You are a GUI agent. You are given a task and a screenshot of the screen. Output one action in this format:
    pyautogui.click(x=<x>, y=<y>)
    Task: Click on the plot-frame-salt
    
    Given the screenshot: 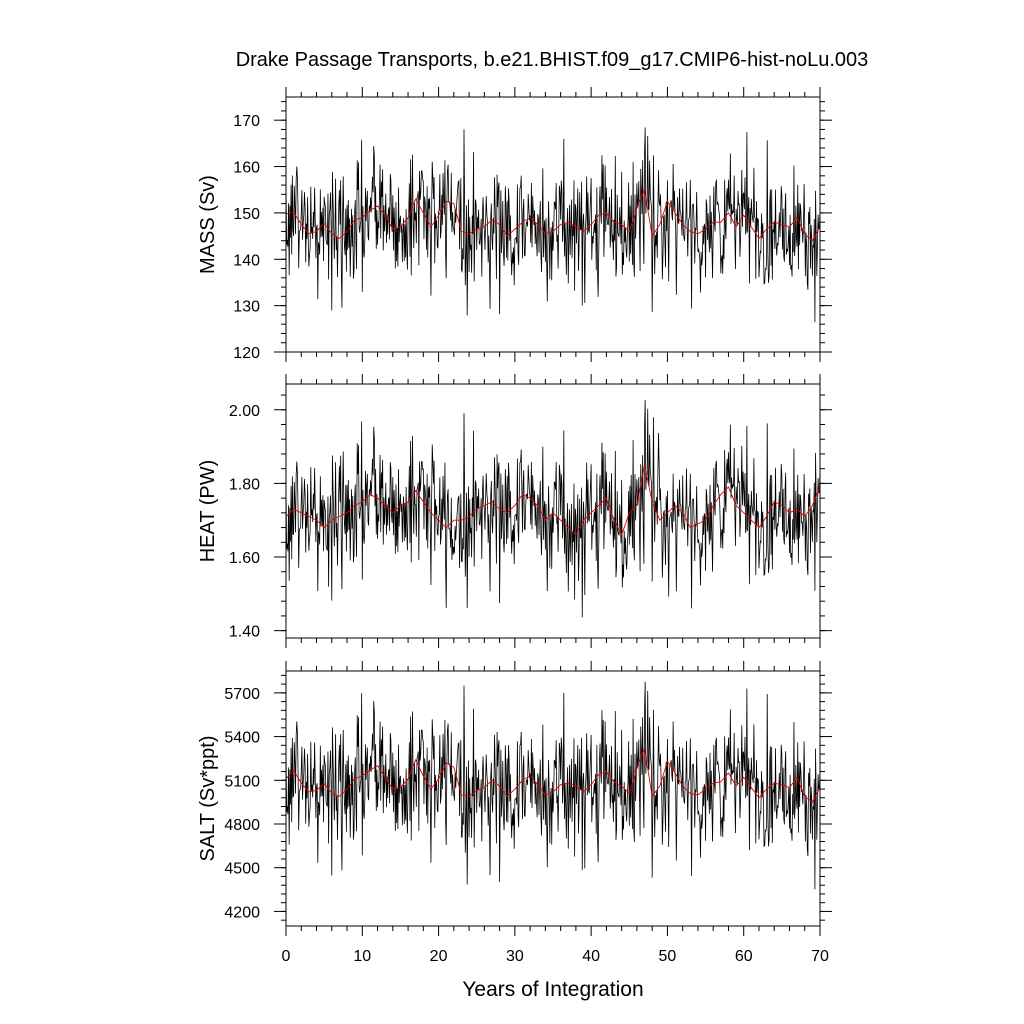 What is the action you would take?
    pyautogui.click(x=553, y=798)
    